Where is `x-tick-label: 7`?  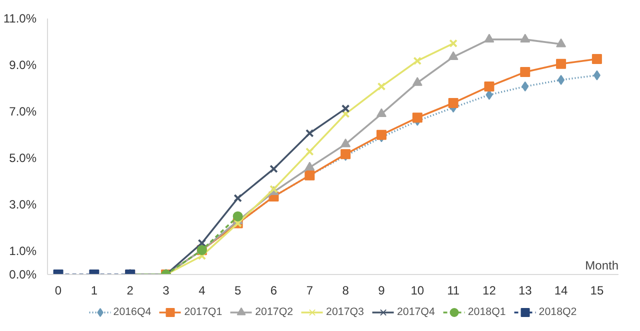 x-tick-label: 7 is located at coordinates (310, 291).